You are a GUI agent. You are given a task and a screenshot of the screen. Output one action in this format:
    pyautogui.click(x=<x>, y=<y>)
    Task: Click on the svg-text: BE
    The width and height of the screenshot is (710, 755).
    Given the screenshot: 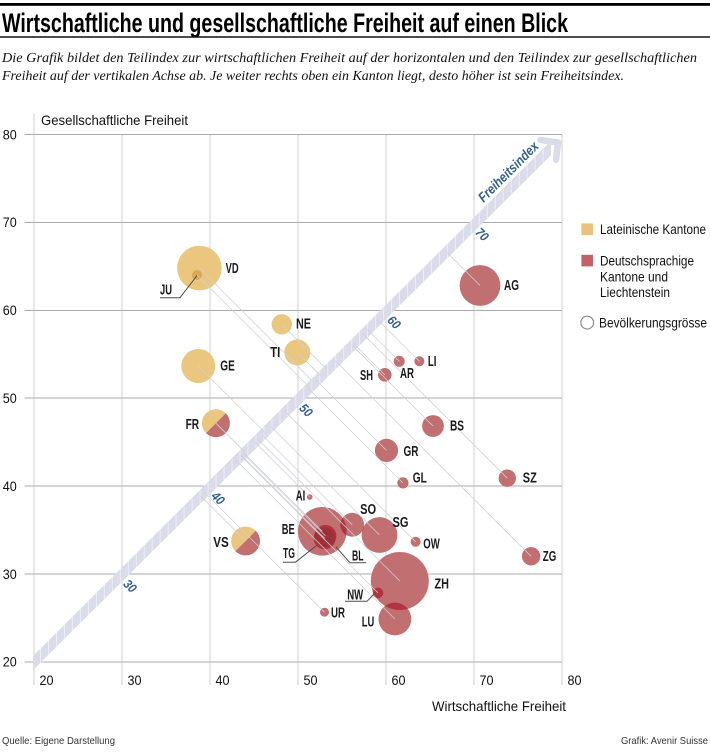 What is the action you would take?
    pyautogui.click(x=288, y=530)
    